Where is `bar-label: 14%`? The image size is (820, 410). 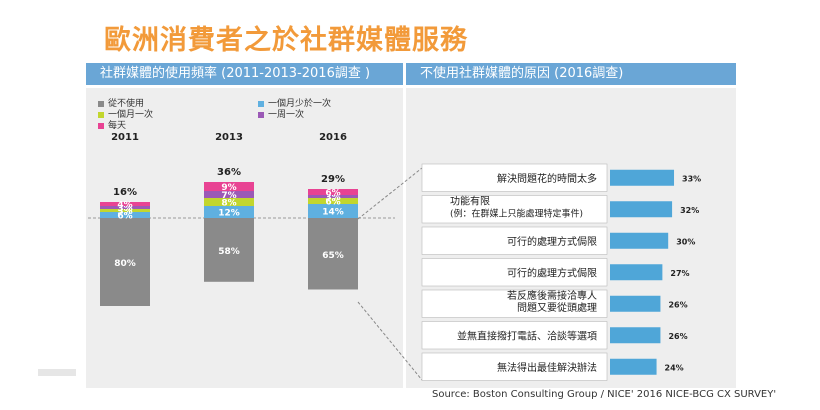 bar-label: 14% is located at coordinates (333, 213).